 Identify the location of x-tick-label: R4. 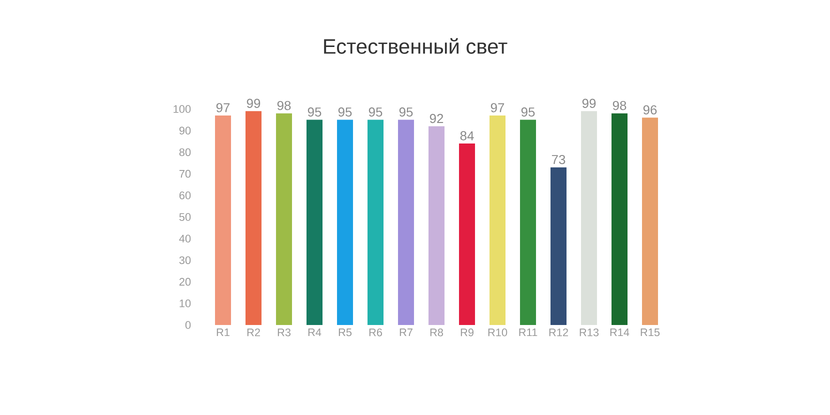
(315, 332).